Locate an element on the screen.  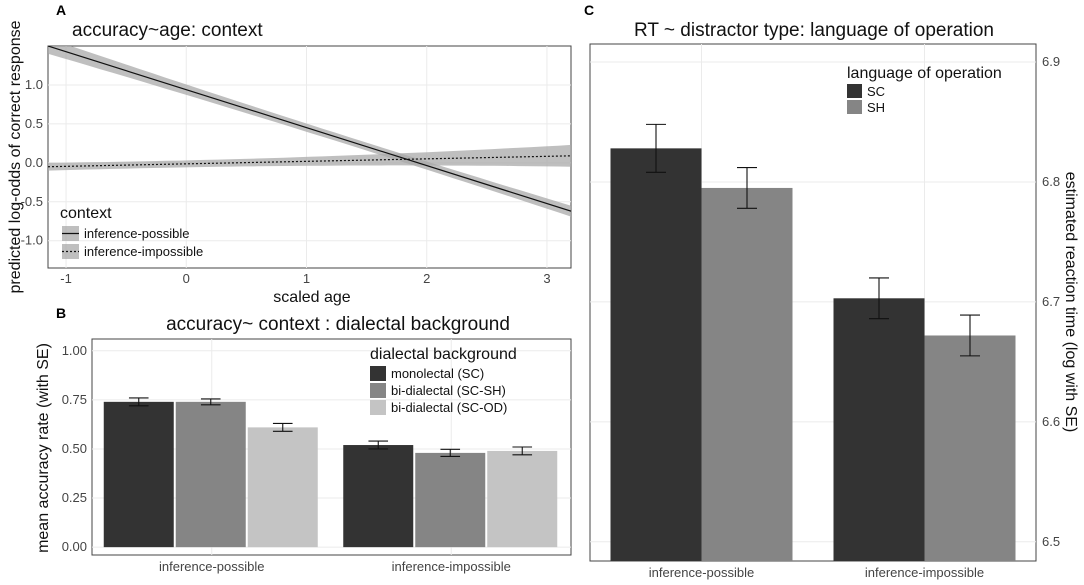
panel-b-legend-label: bi-dialectal (SC-SH) is located at coordinates (448, 390).